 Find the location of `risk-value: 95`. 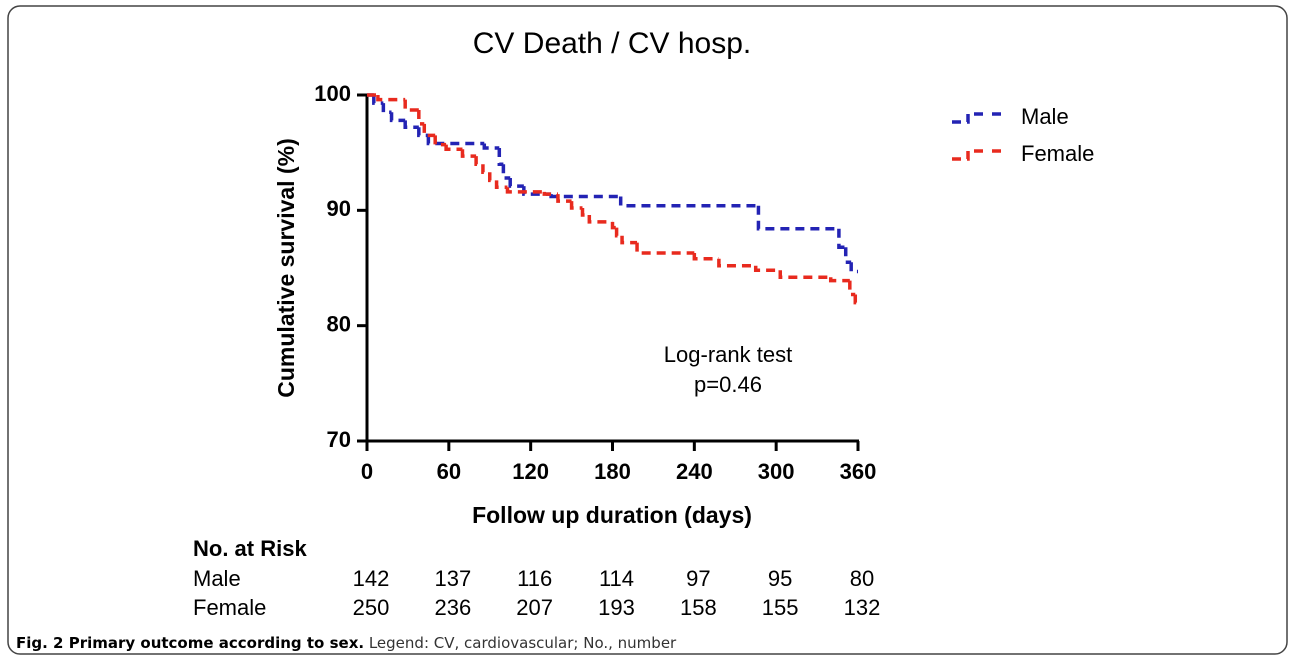

risk-value: 95 is located at coordinates (780, 578).